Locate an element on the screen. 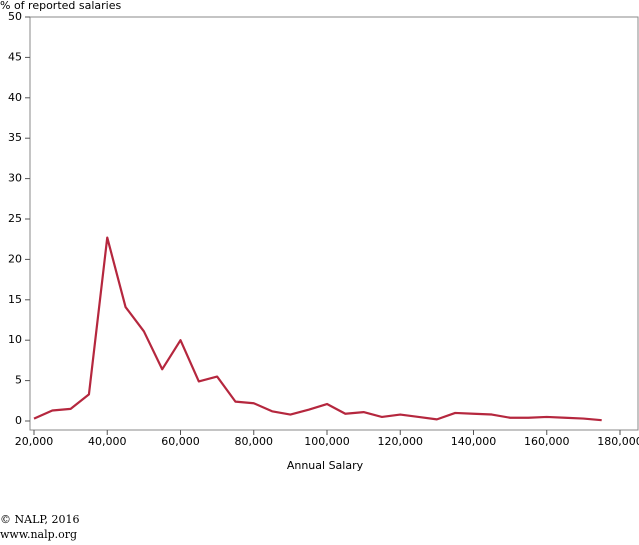 The height and width of the screenshot is (545, 639). y-tick-label: 35 is located at coordinates (15, 137).